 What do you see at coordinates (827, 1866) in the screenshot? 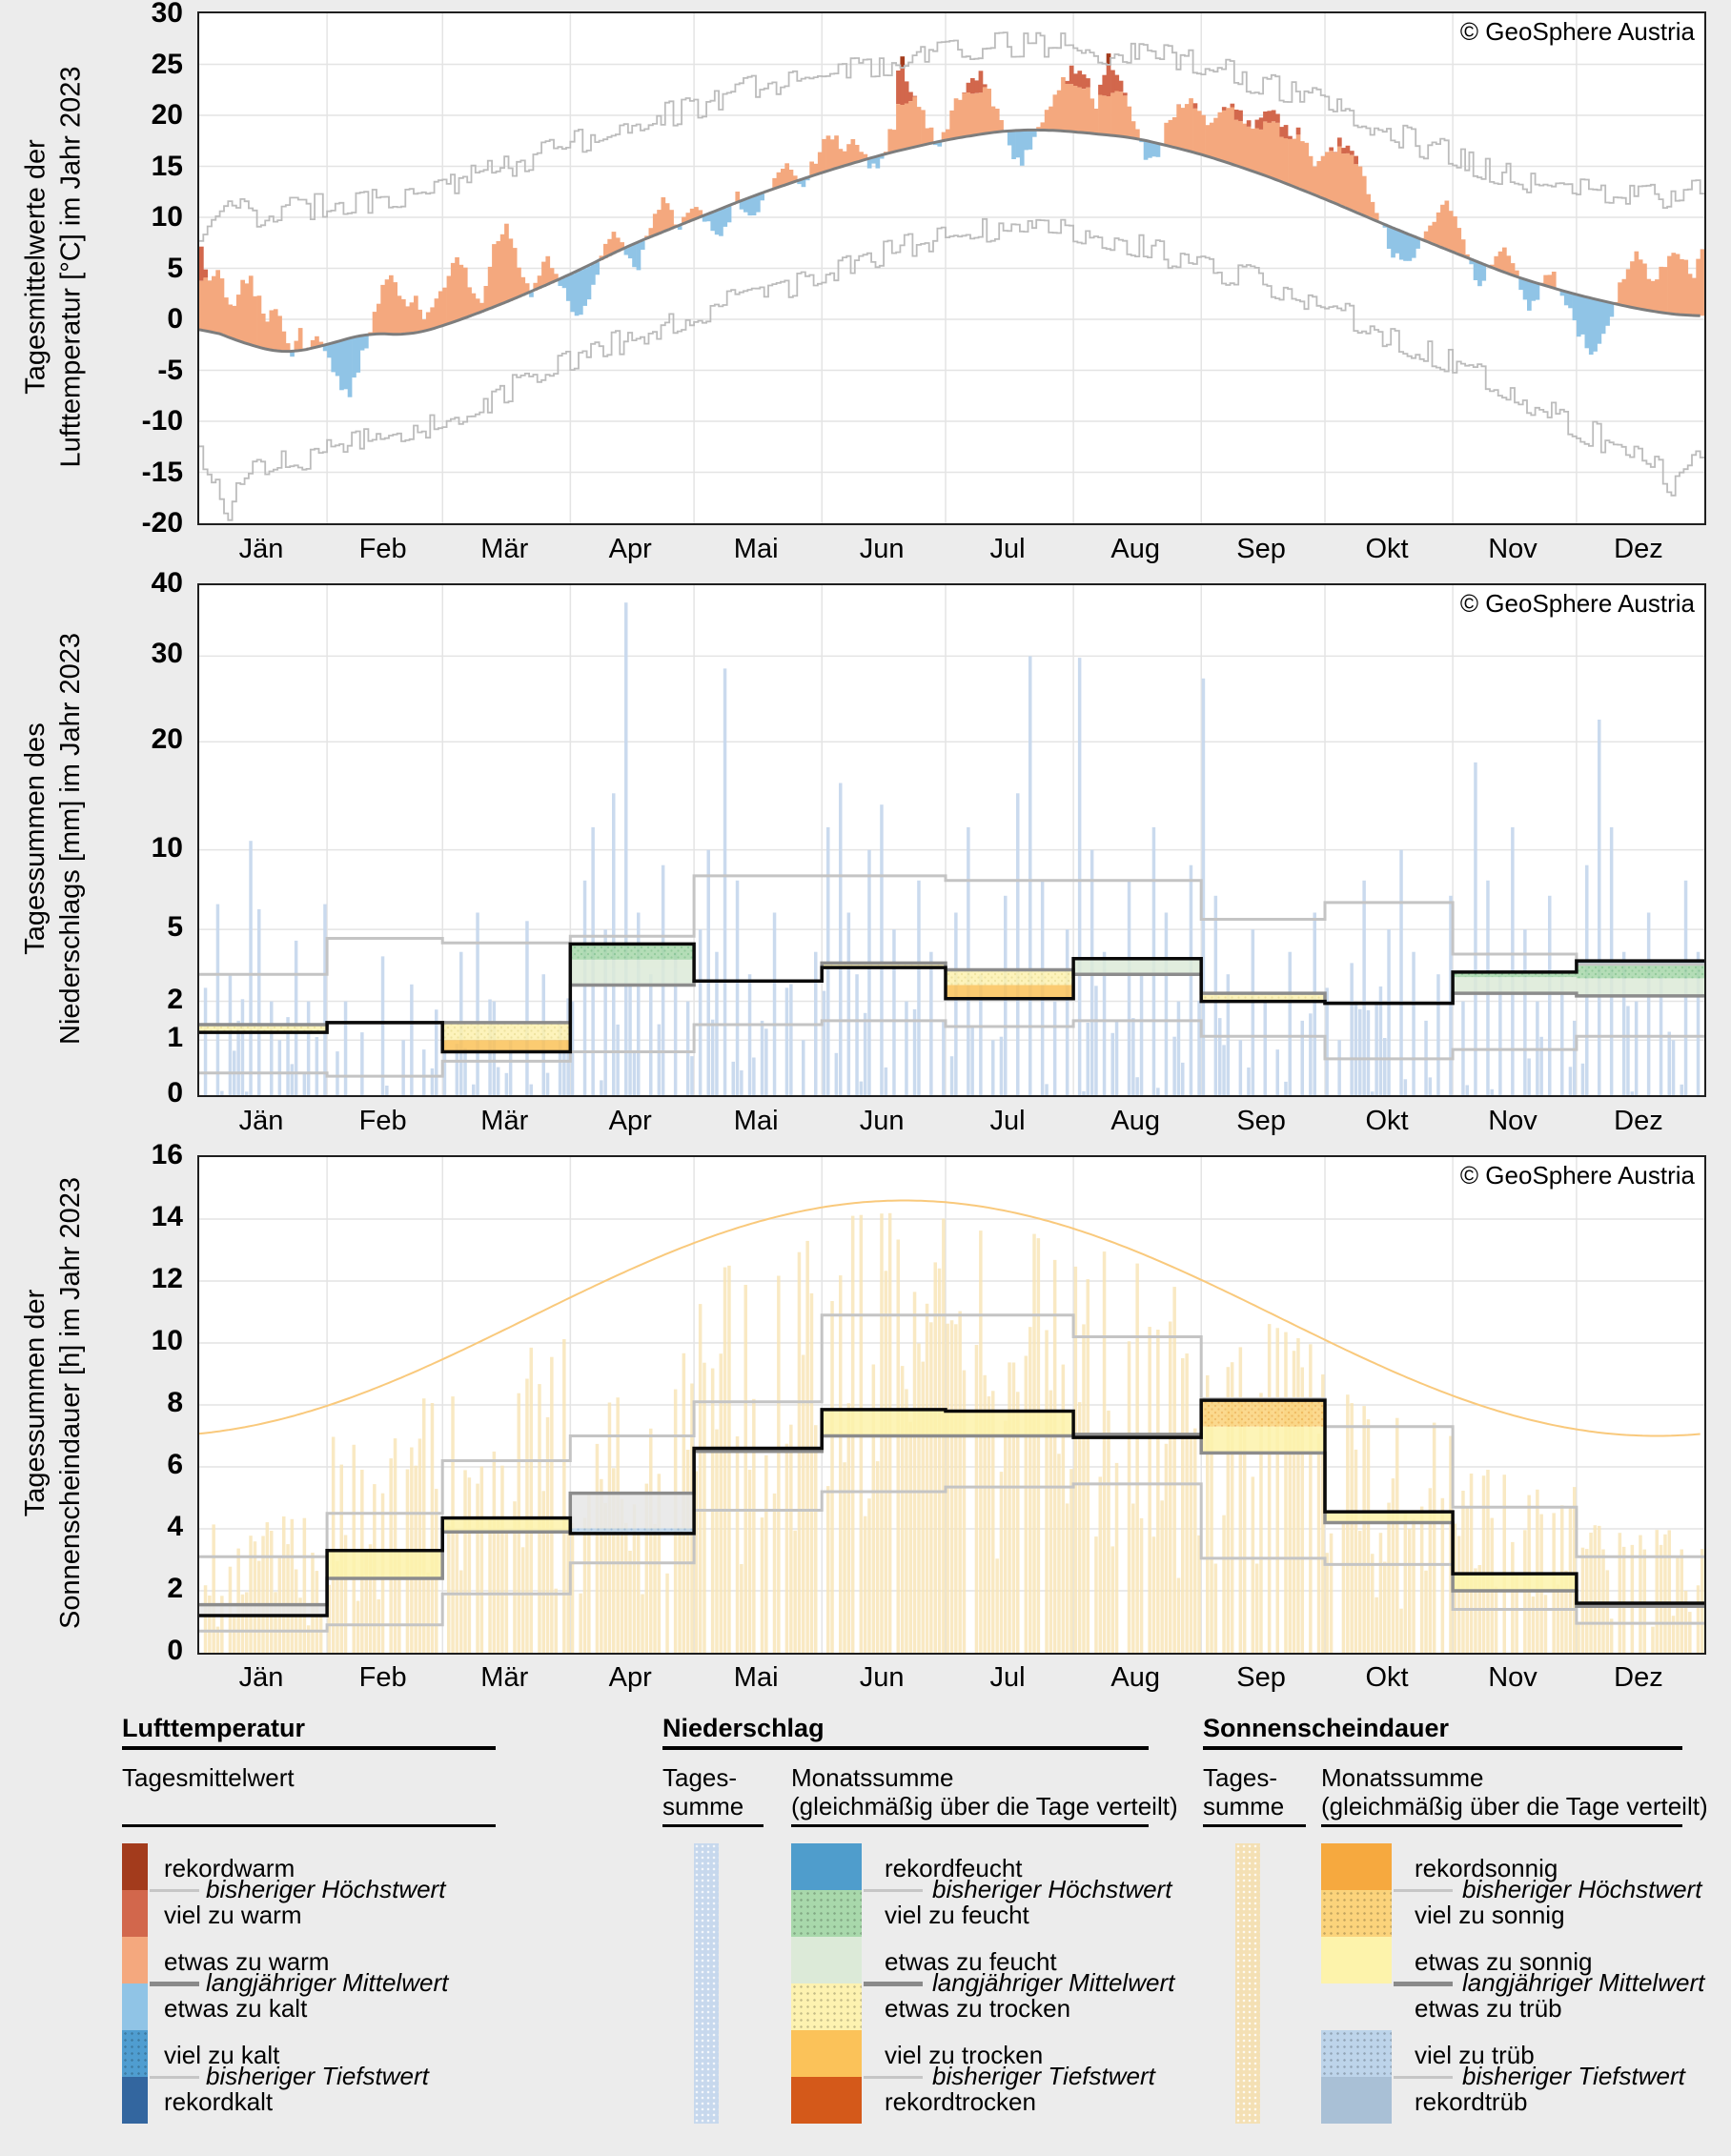
I see `legend-swatch-rekordfeucht` at bounding box center [827, 1866].